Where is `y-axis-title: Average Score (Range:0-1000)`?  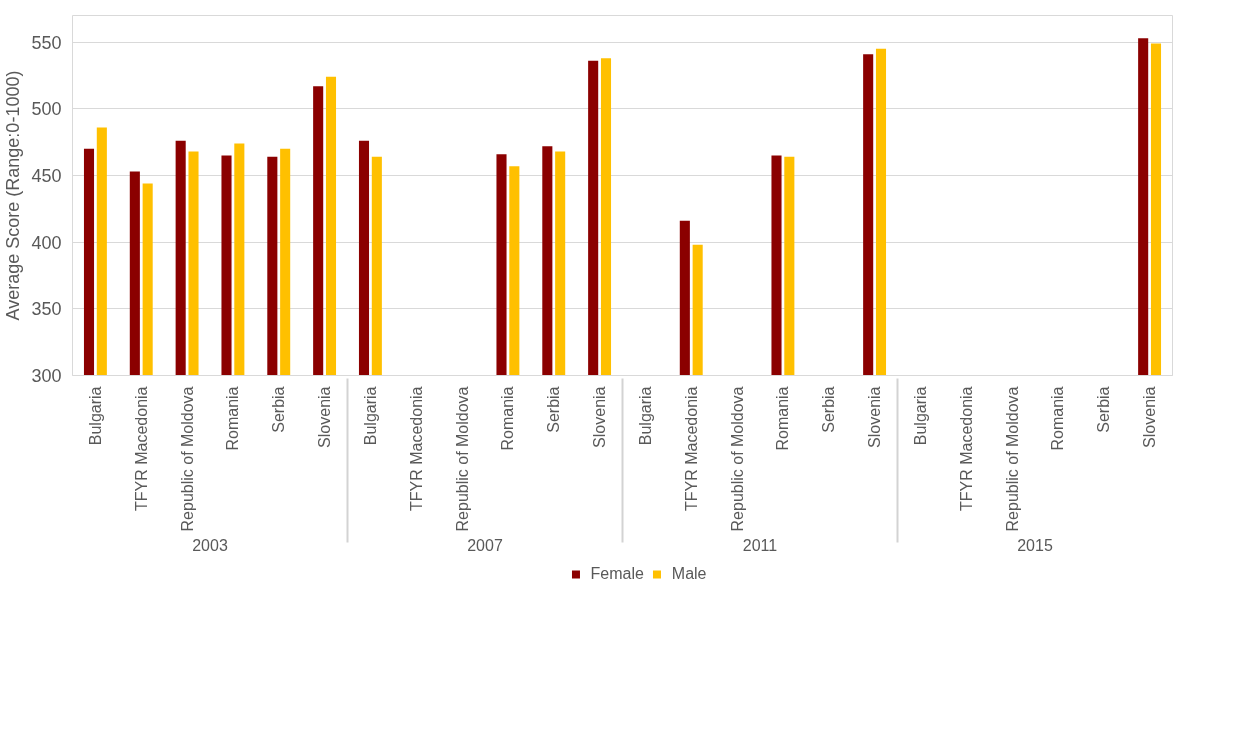 y-axis-title: Average Score (Range:0-1000) is located at coordinates (13, 195).